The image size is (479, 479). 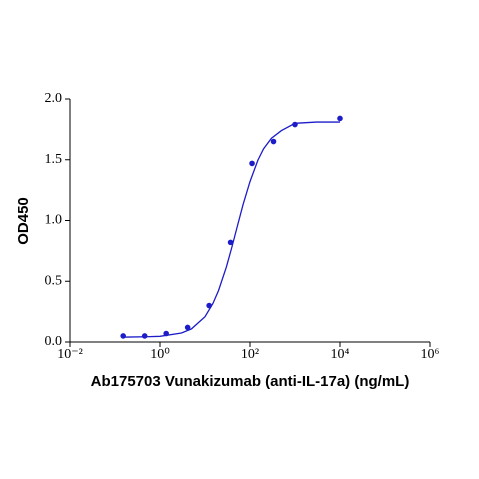 What do you see at coordinates (340, 354) in the screenshot?
I see `x-tick-label: 10⁴` at bounding box center [340, 354].